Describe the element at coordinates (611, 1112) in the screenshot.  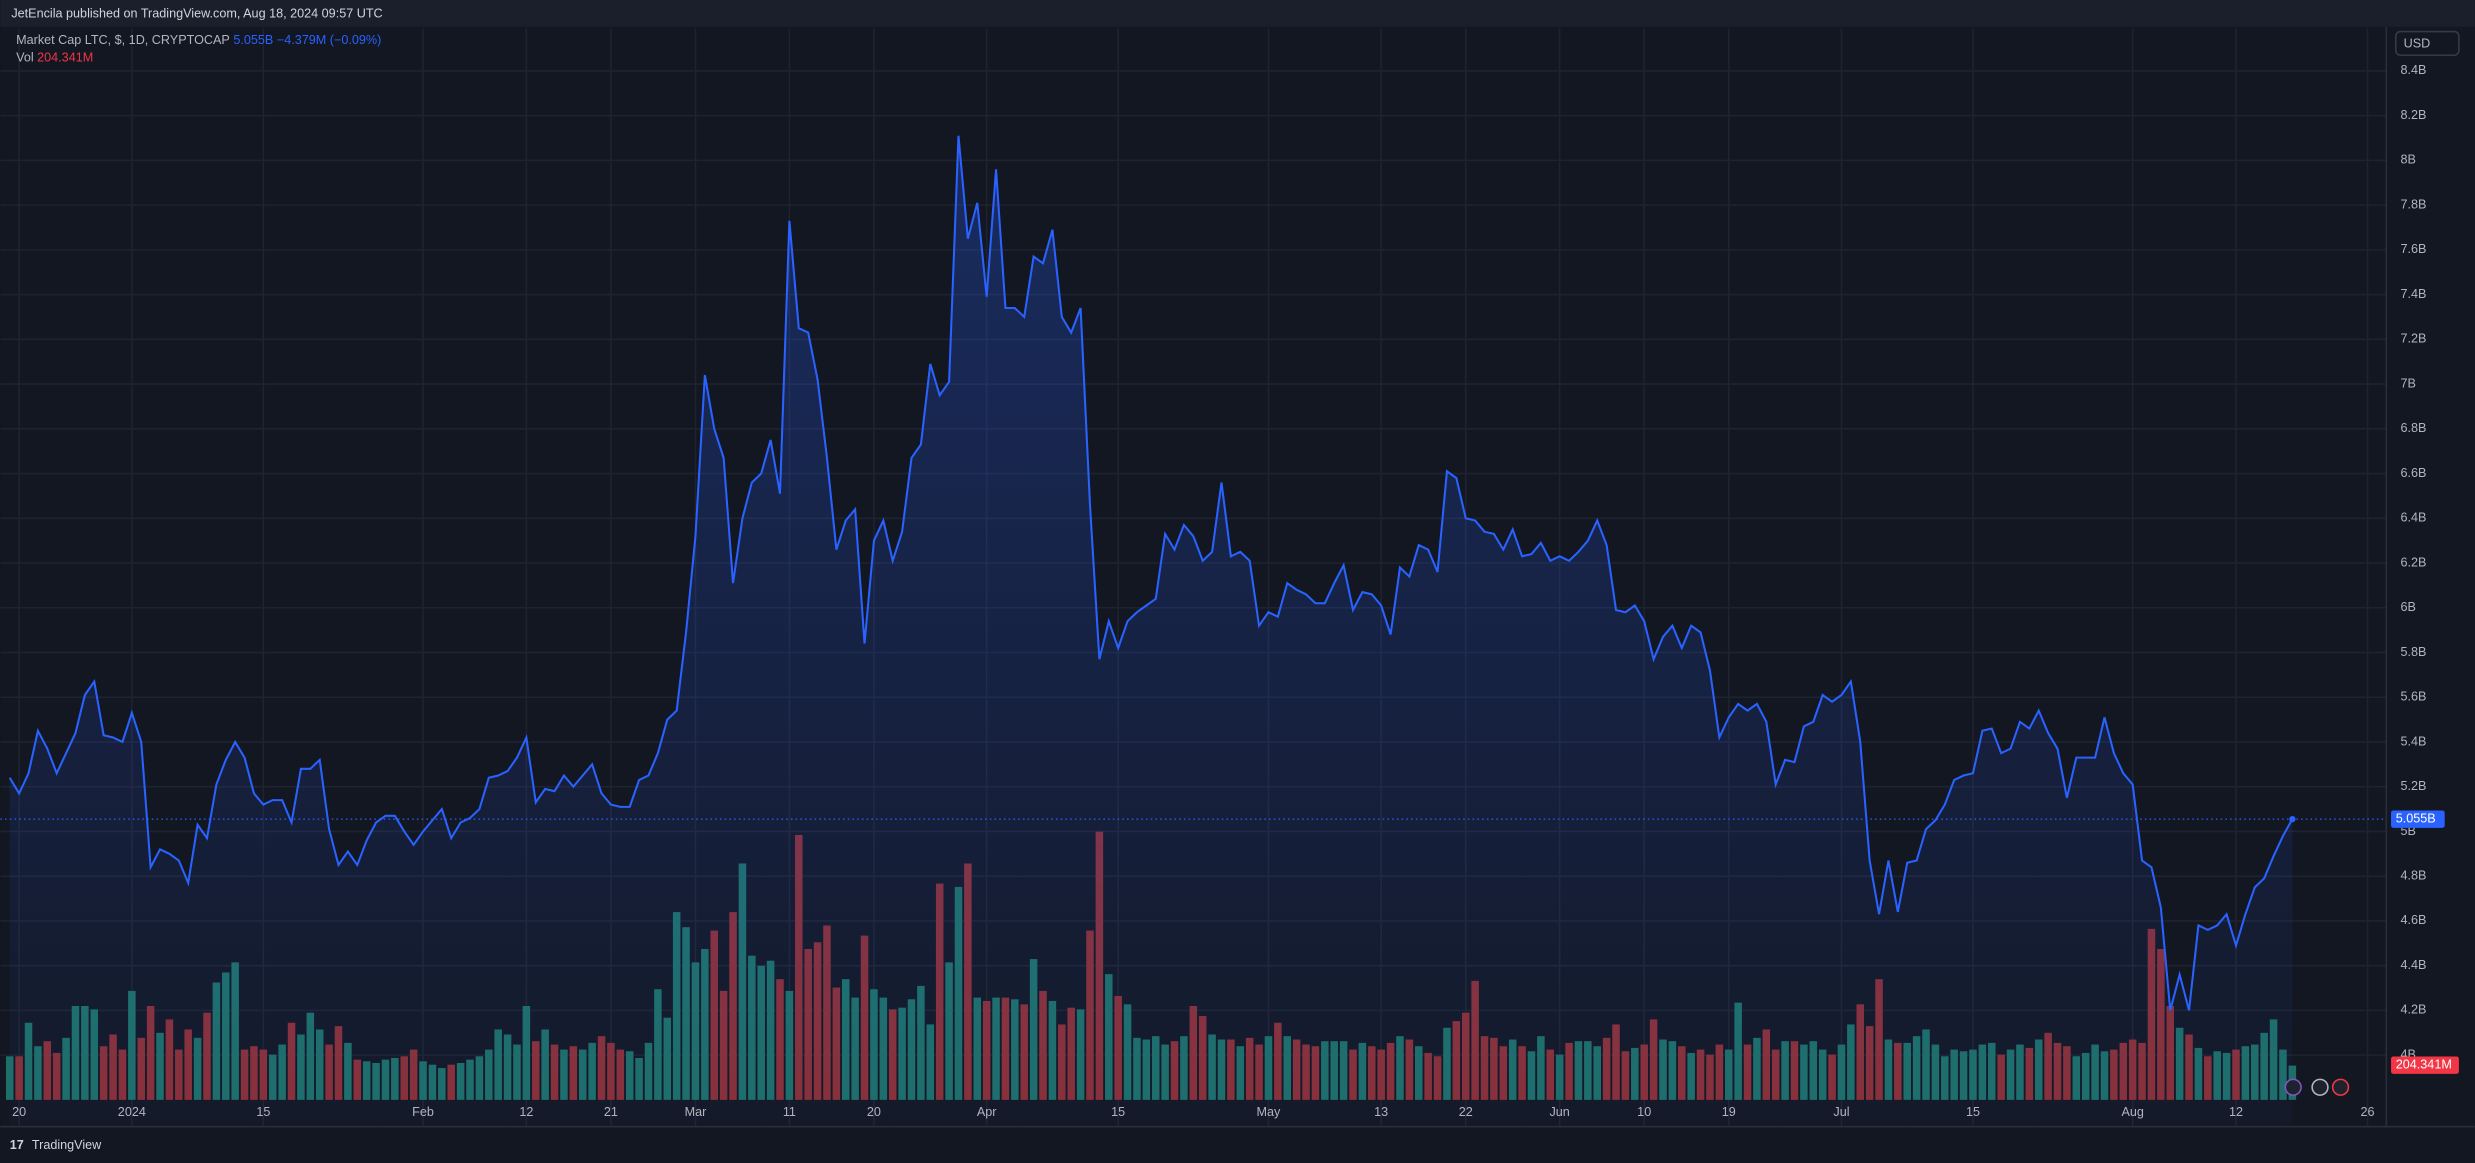
I see `x-tick-label: 21` at that location.